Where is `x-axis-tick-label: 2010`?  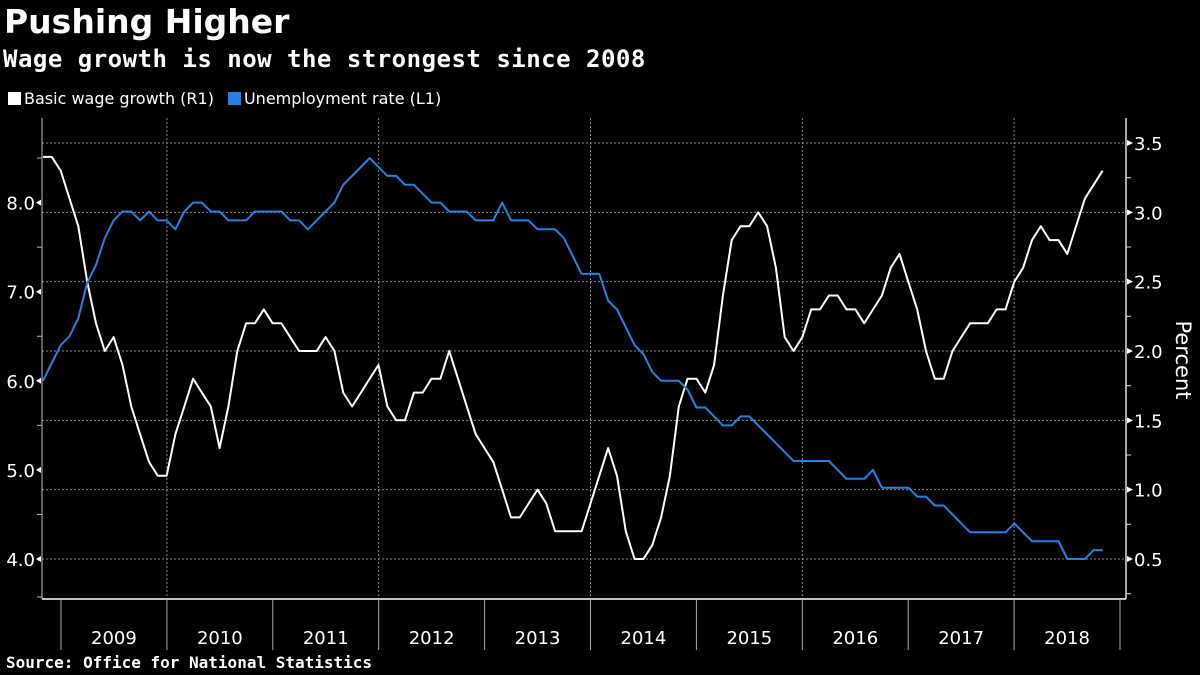
x-axis-tick-label: 2010 is located at coordinates (220, 638).